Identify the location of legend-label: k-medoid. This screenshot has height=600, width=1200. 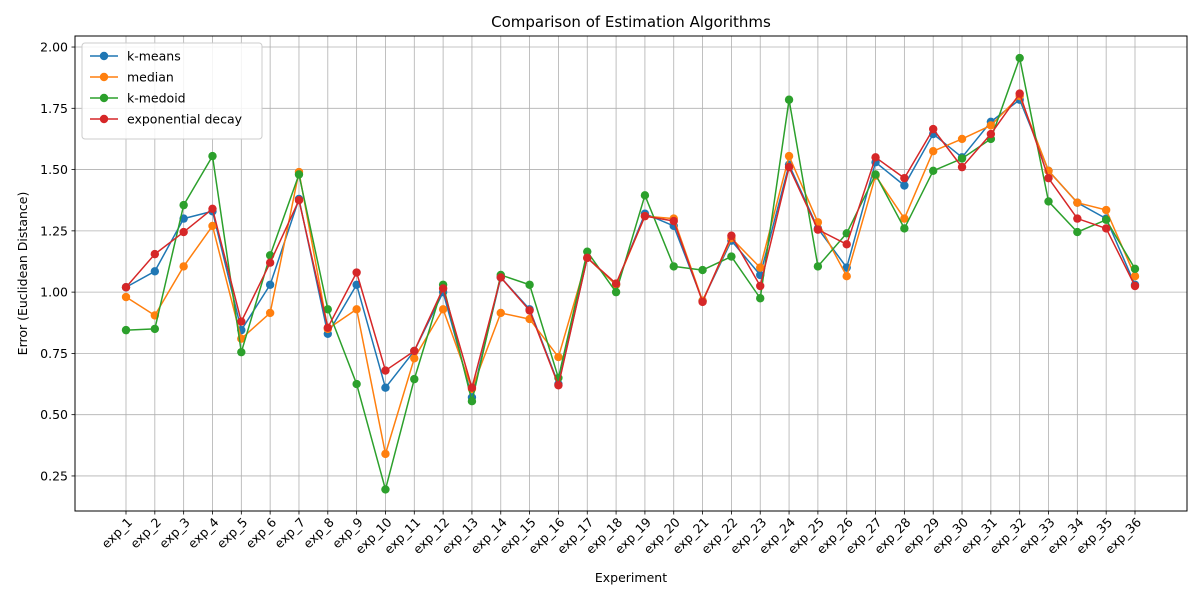
(156, 98).